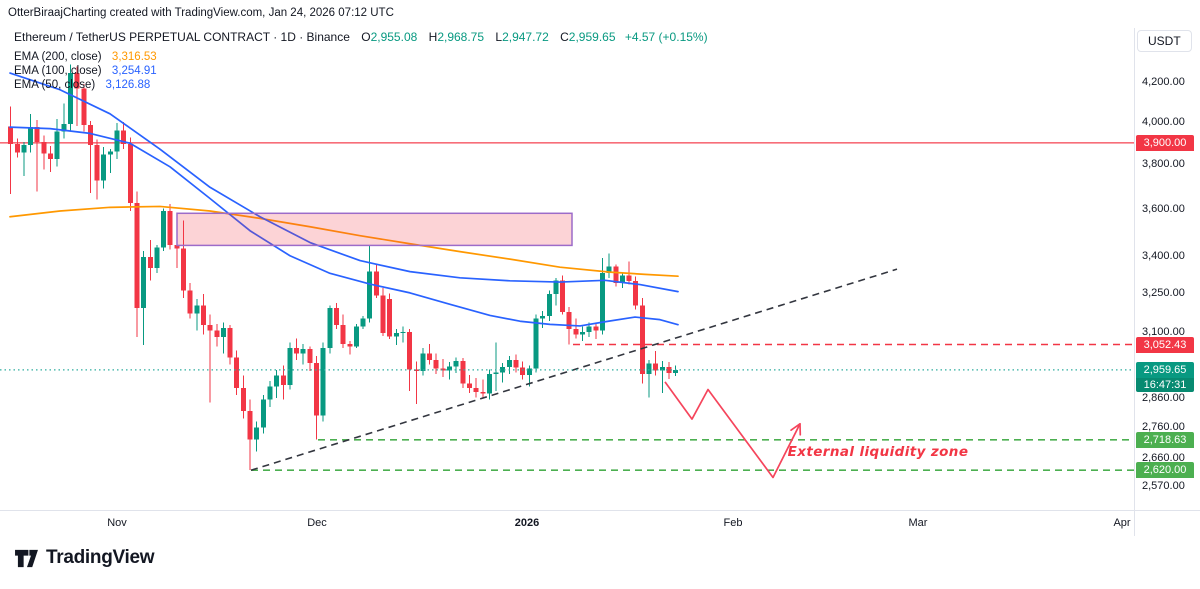 The height and width of the screenshot is (589, 1200). Describe the element at coordinates (1122, 523) in the screenshot. I see `time-label-Apr: Apr` at that location.